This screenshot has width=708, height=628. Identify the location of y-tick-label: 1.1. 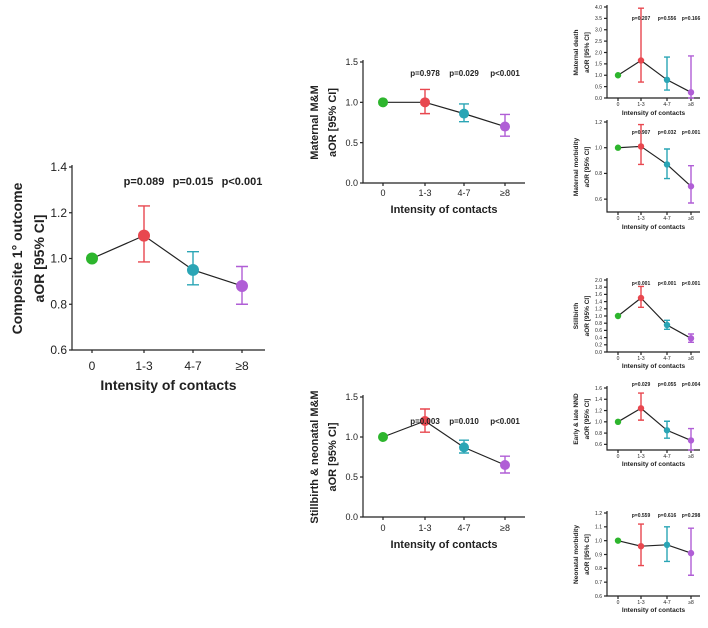
(598, 528).